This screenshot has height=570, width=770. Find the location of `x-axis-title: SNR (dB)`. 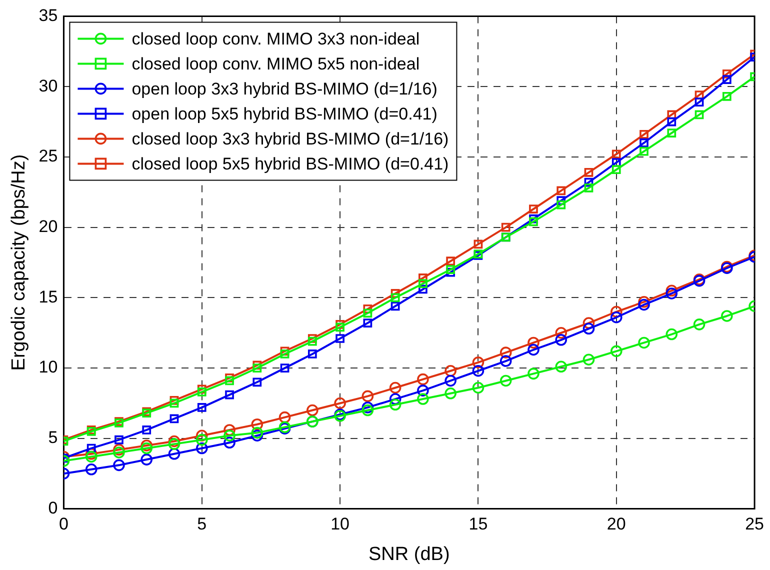

x-axis-title: SNR (dB) is located at coordinates (409, 554).